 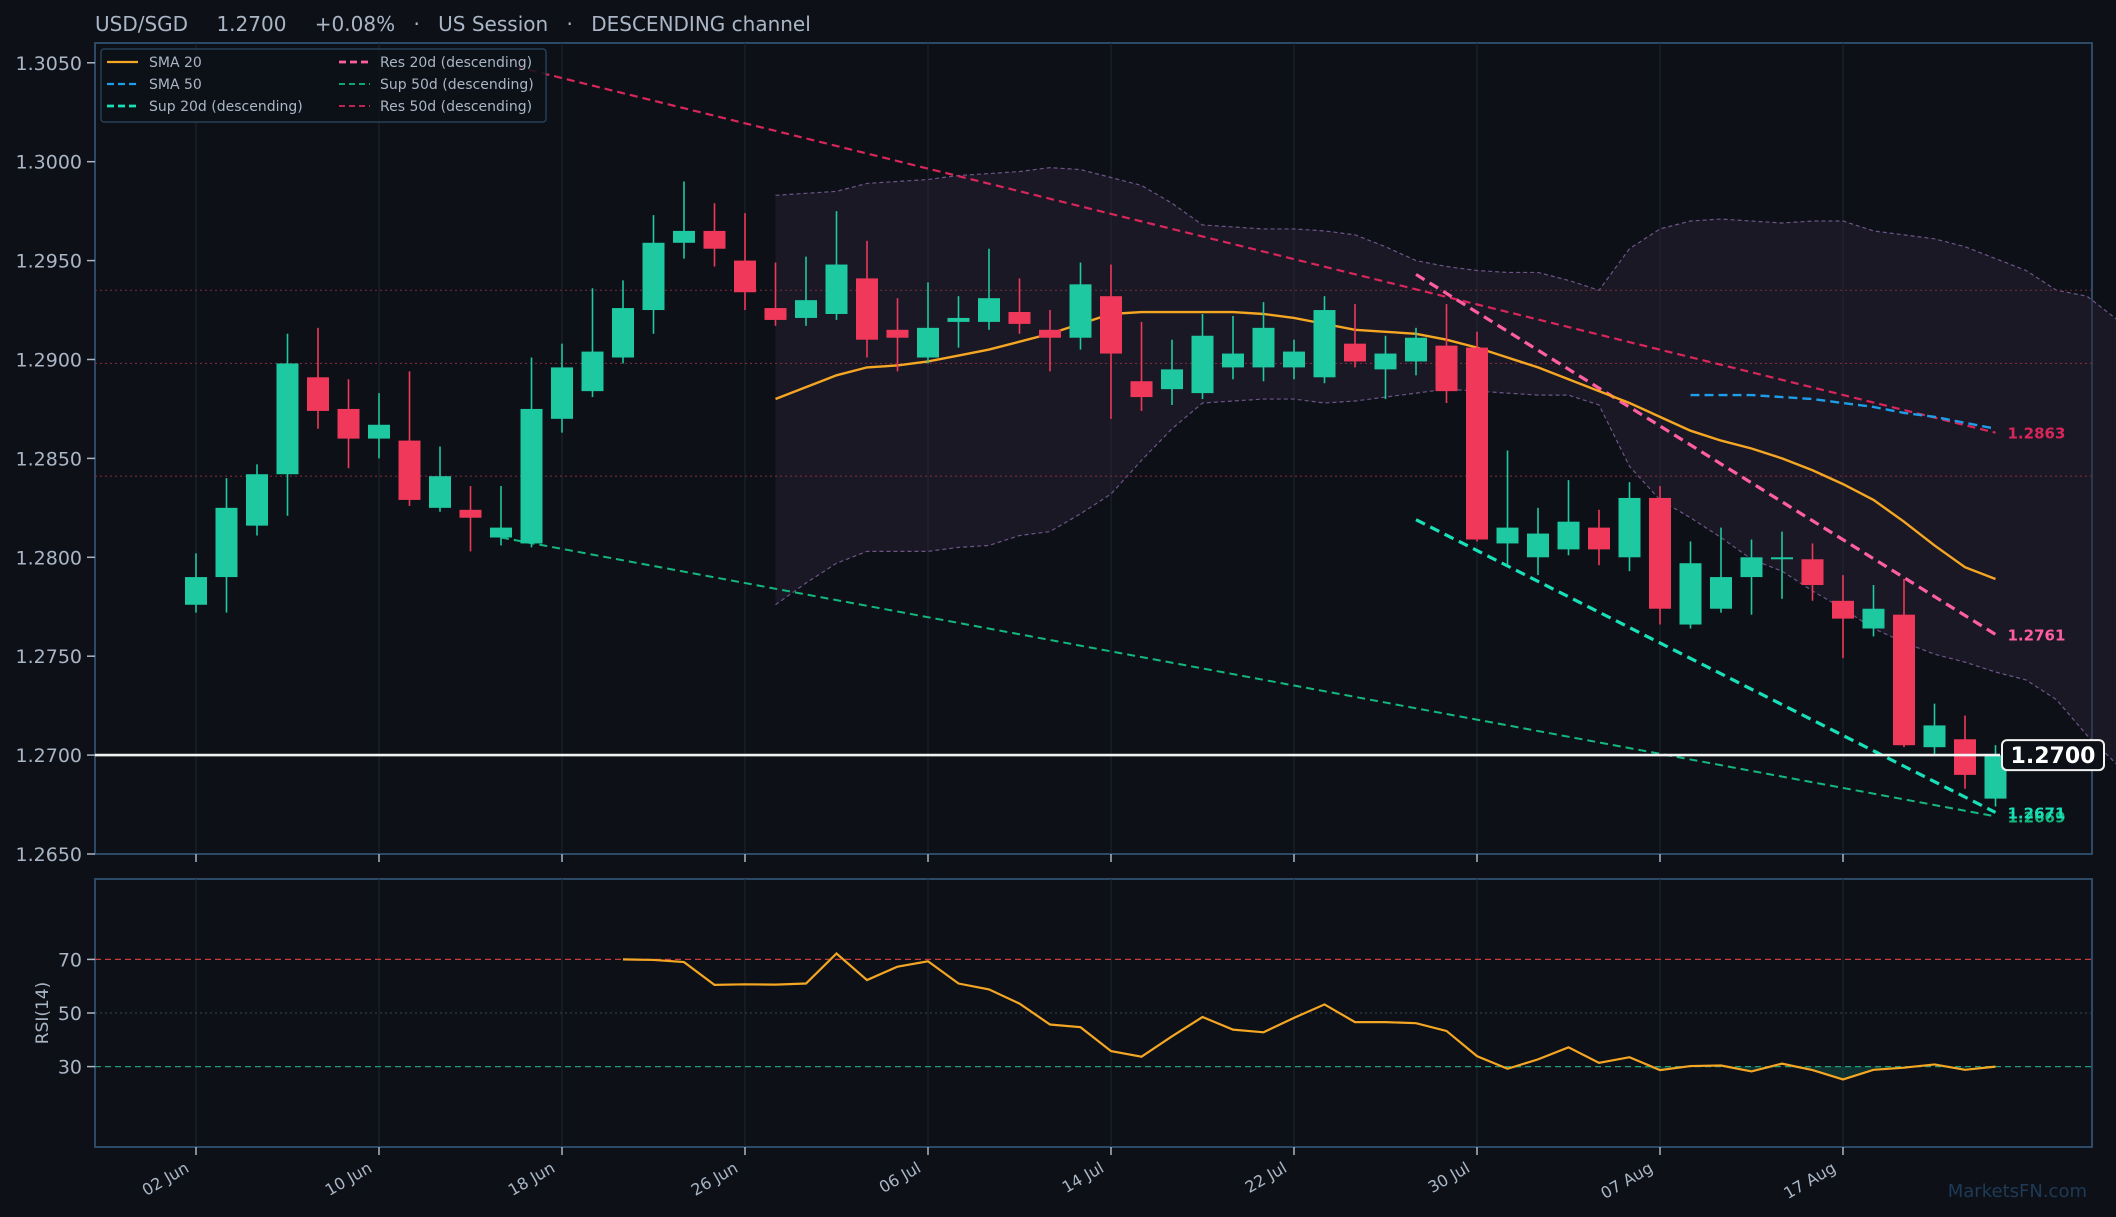 I want to click on trendline-end-label: 1.2761, so click(x=2037, y=635).